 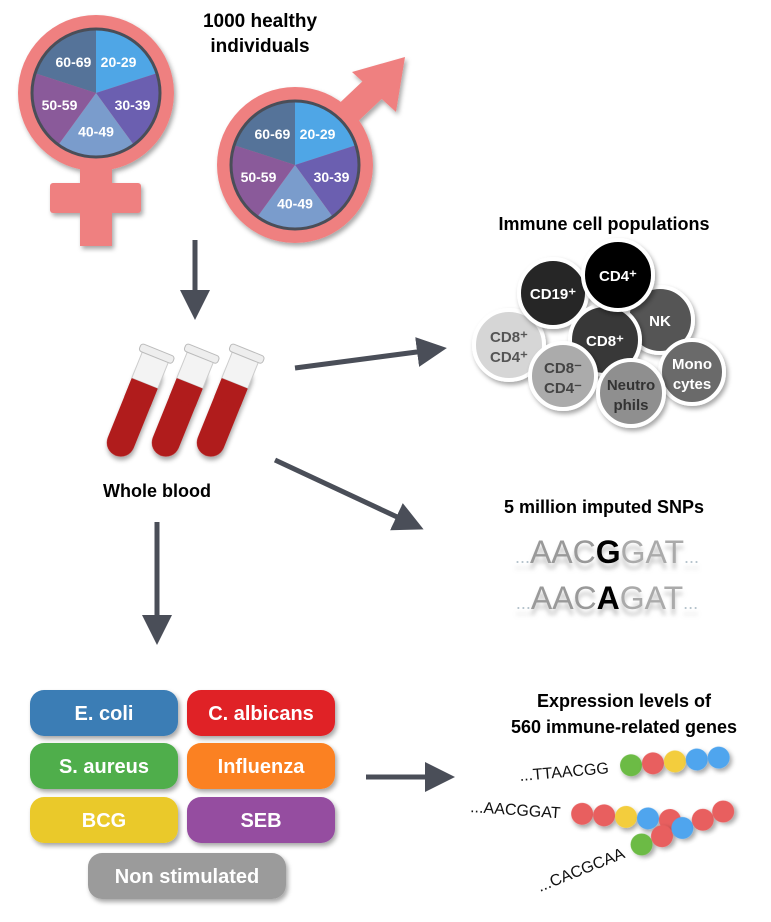 I want to click on female-pie-slice-label: 40-49, so click(x=96, y=131).